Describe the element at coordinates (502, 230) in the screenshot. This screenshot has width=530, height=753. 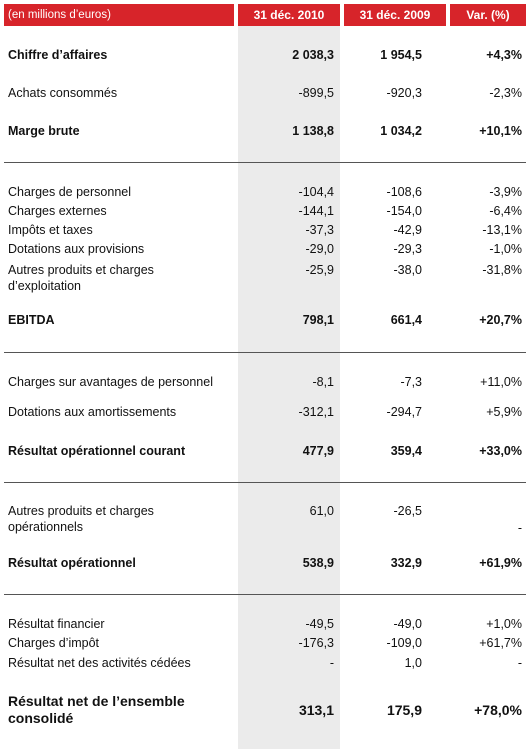
I see `value-variation: -13,1%` at that location.